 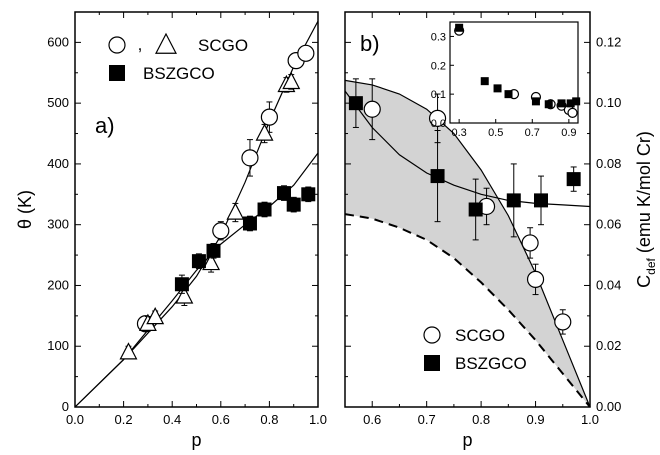 I want to click on y-tick-label-b: 0.06, so click(x=608, y=224).